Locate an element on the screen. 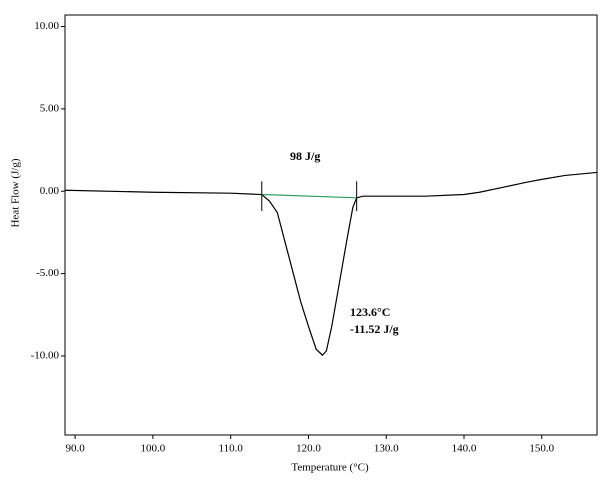  x-tick-label: 120.0 is located at coordinates (308, 449).